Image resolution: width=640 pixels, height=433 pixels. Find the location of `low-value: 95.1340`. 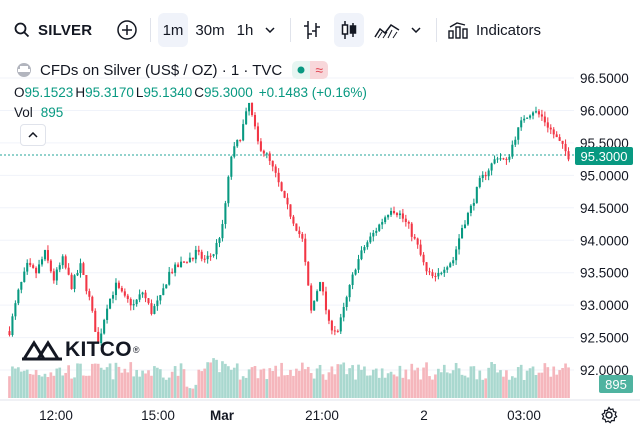

low-value: 95.1340 is located at coordinates (168, 92).